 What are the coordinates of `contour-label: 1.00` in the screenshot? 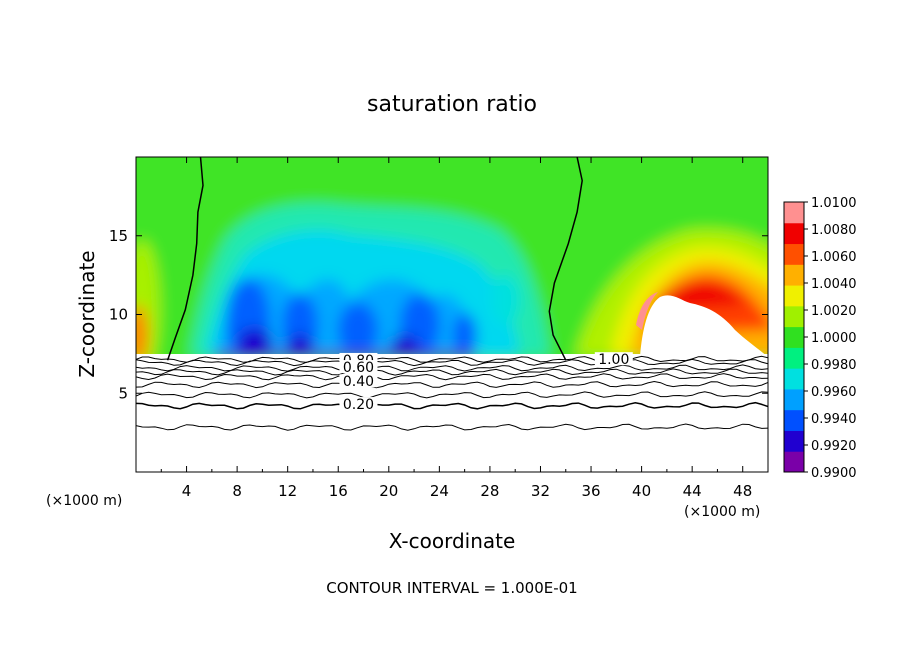 It's located at (613, 360).